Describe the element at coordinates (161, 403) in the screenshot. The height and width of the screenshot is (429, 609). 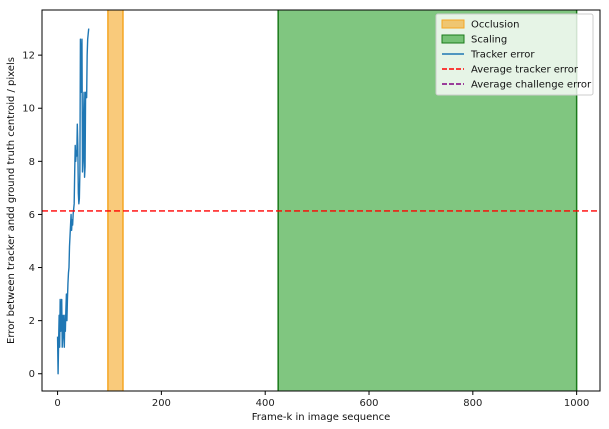
I see `x-tick-label: 200` at that location.